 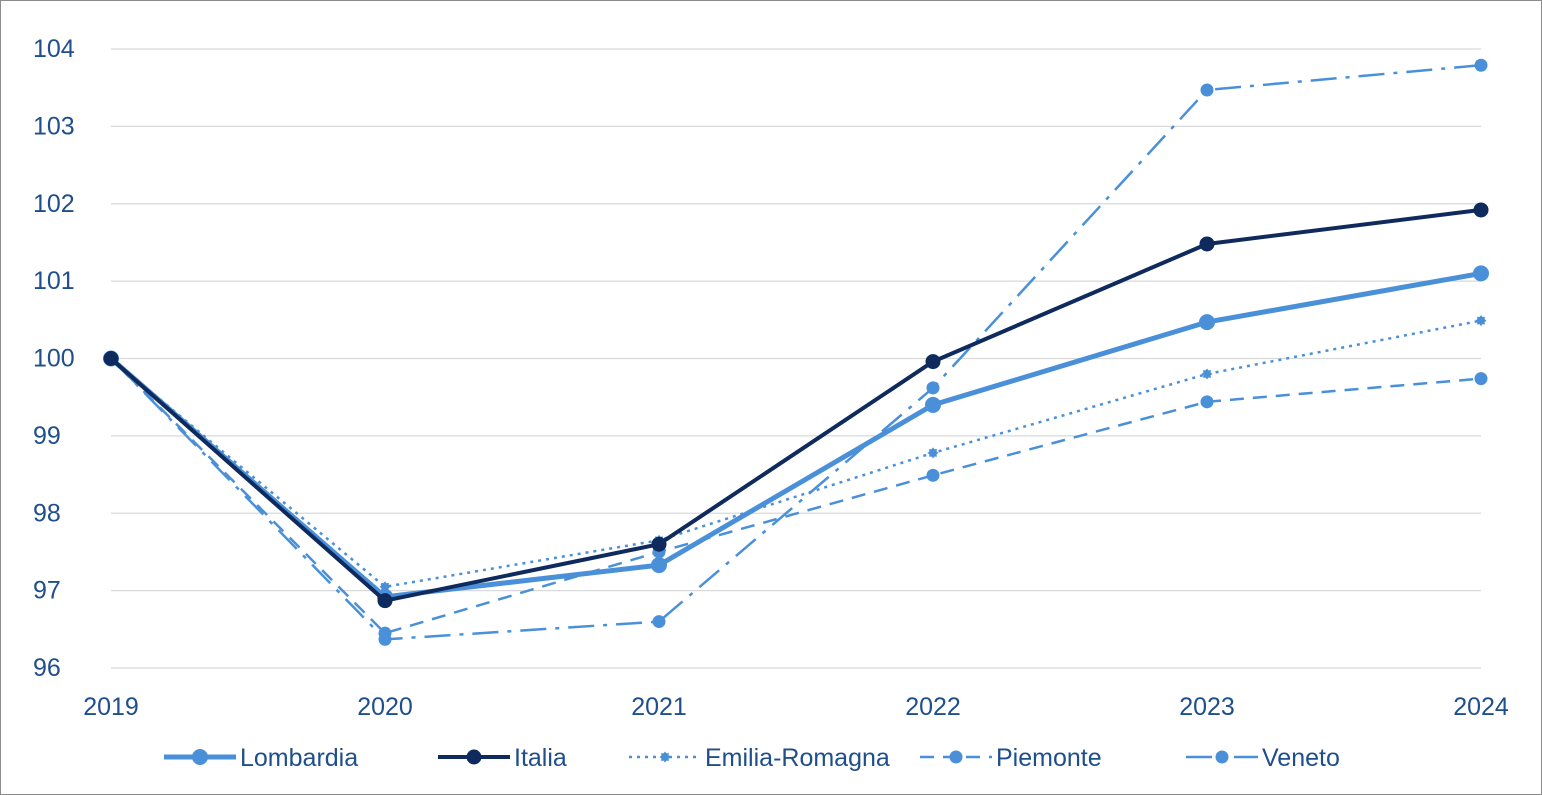 I want to click on y-tick-label: 102, so click(x=54, y=204).